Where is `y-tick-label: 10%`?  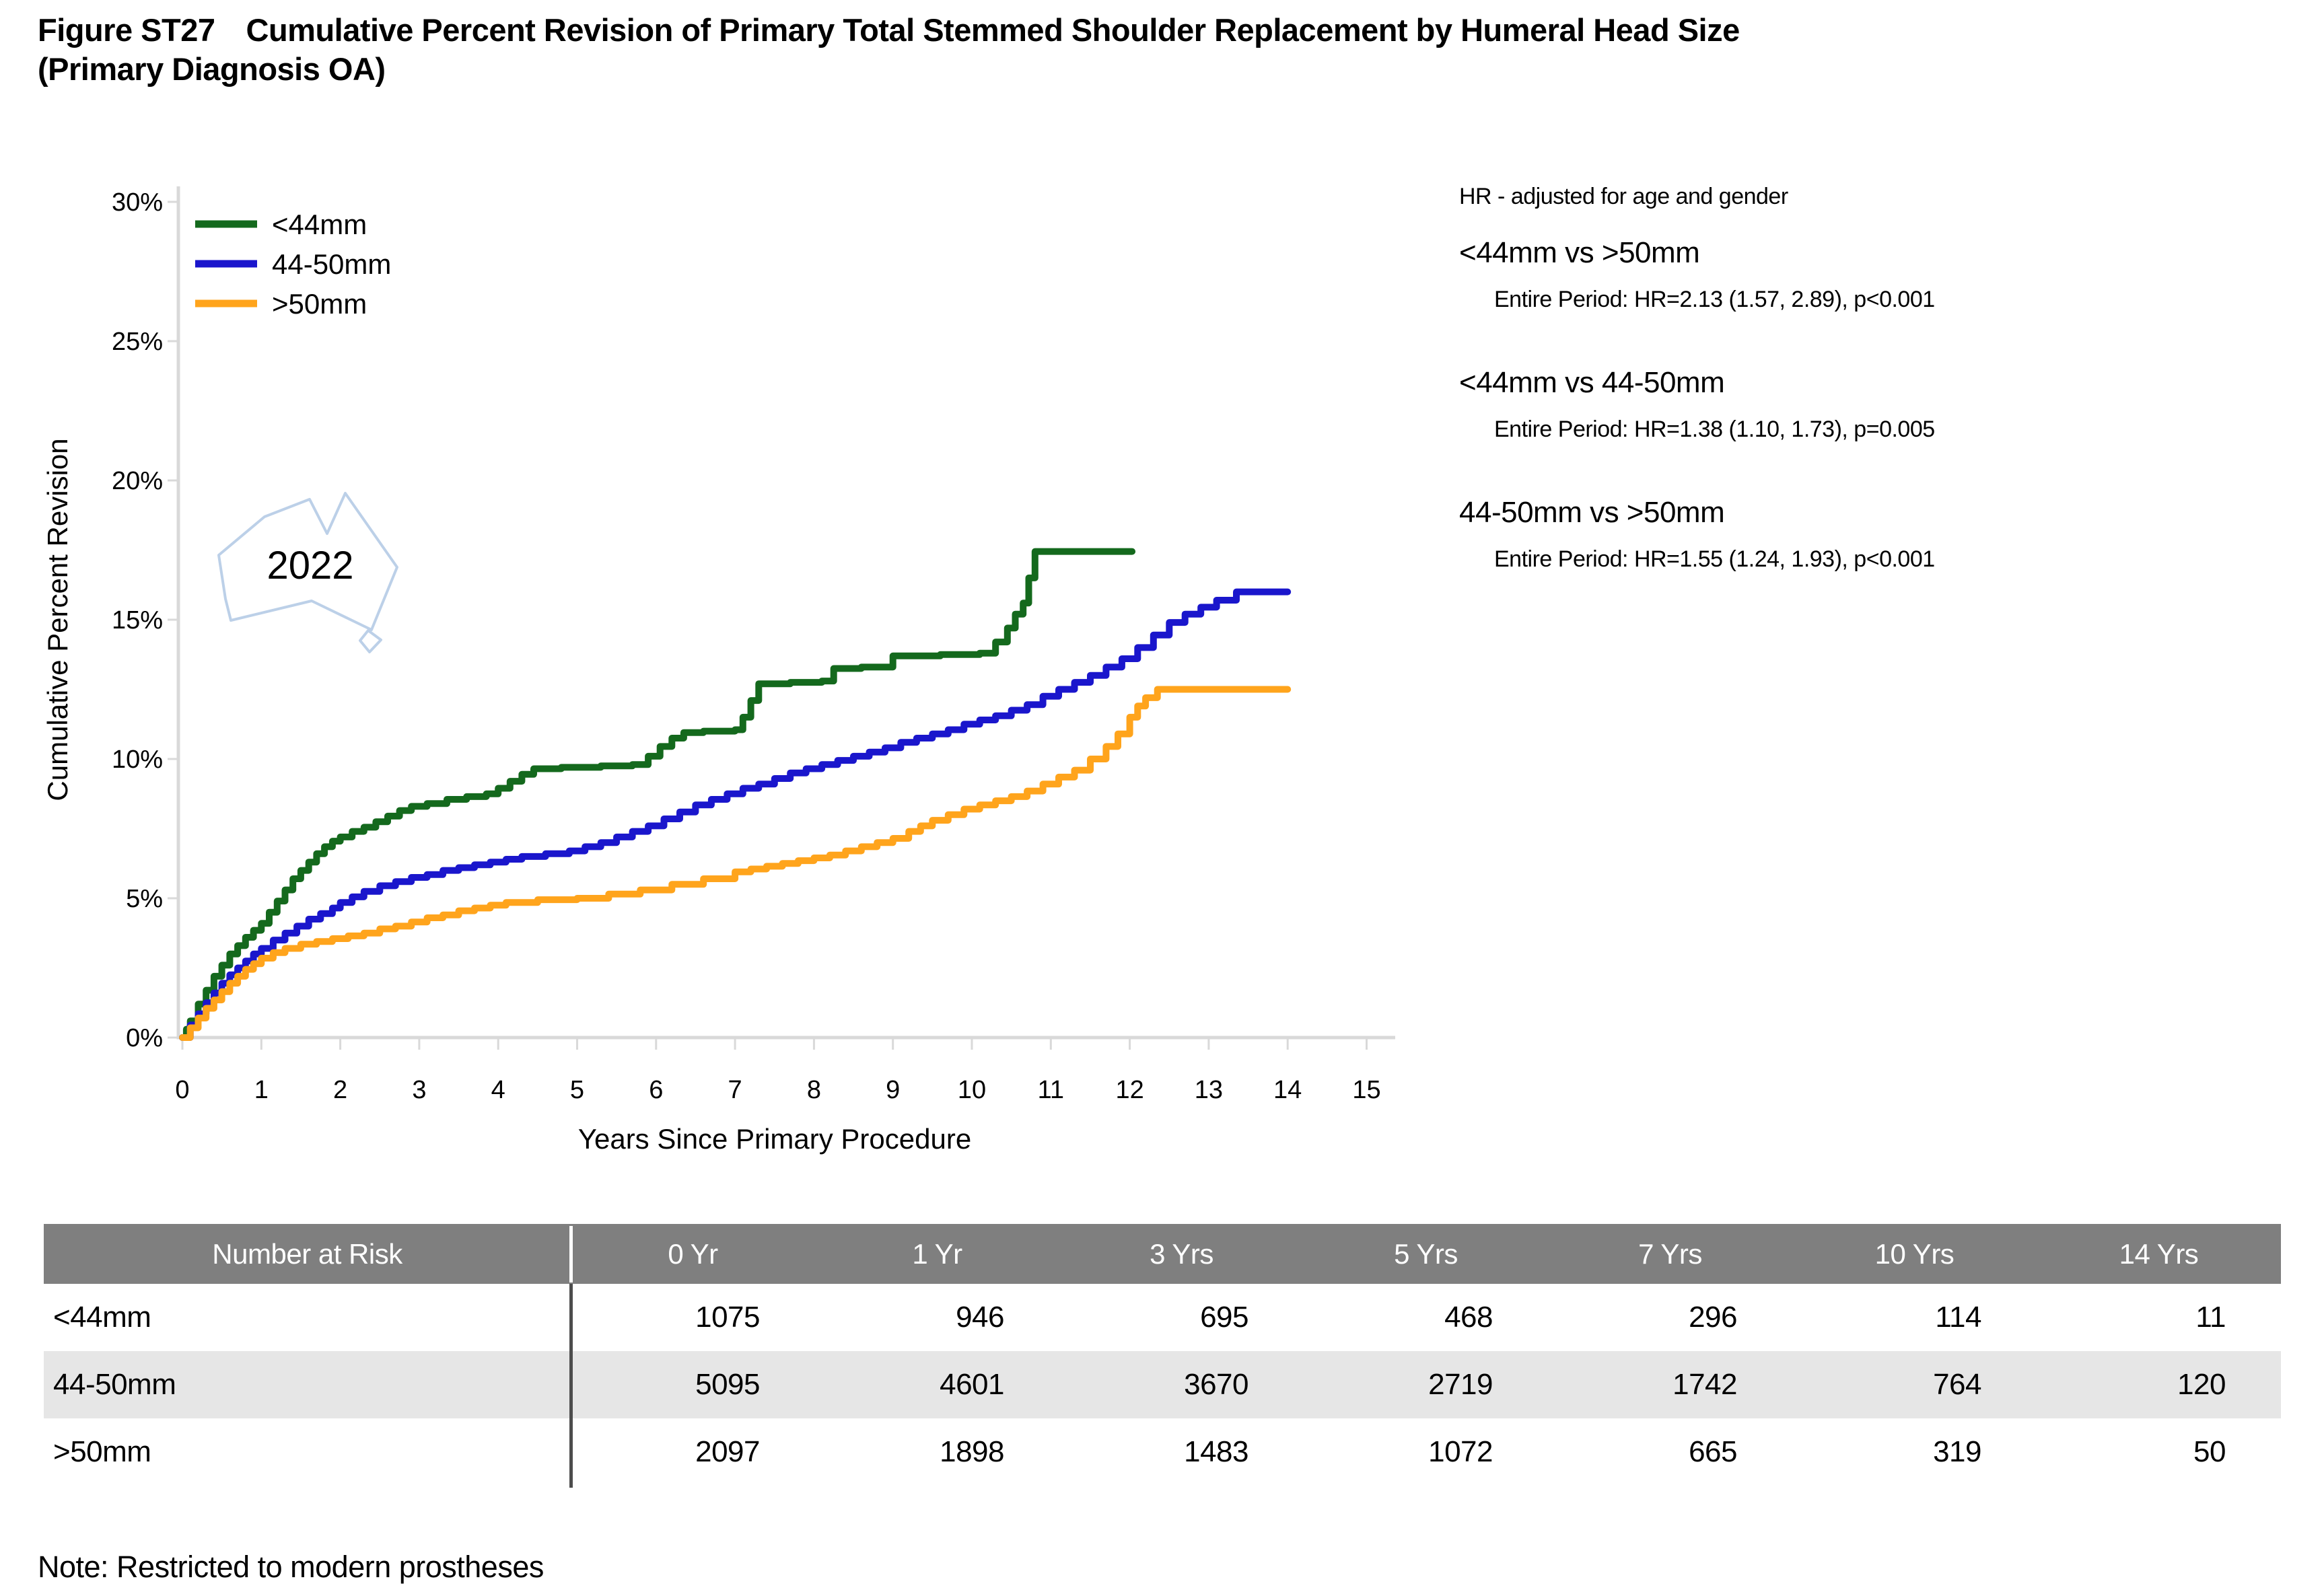
y-tick-label: 10% is located at coordinates (137, 760).